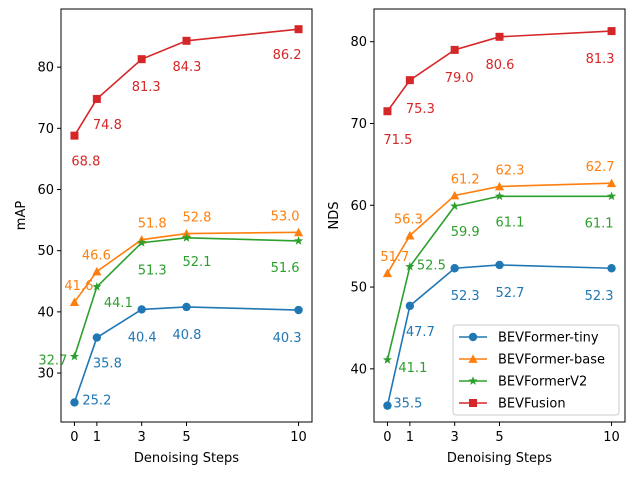 Image resolution: width=640 pixels, height=480 pixels. What do you see at coordinates (455, 437) in the screenshot?
I see `nds-x-tick-label-3: 3` at bounding box center [455, 437].